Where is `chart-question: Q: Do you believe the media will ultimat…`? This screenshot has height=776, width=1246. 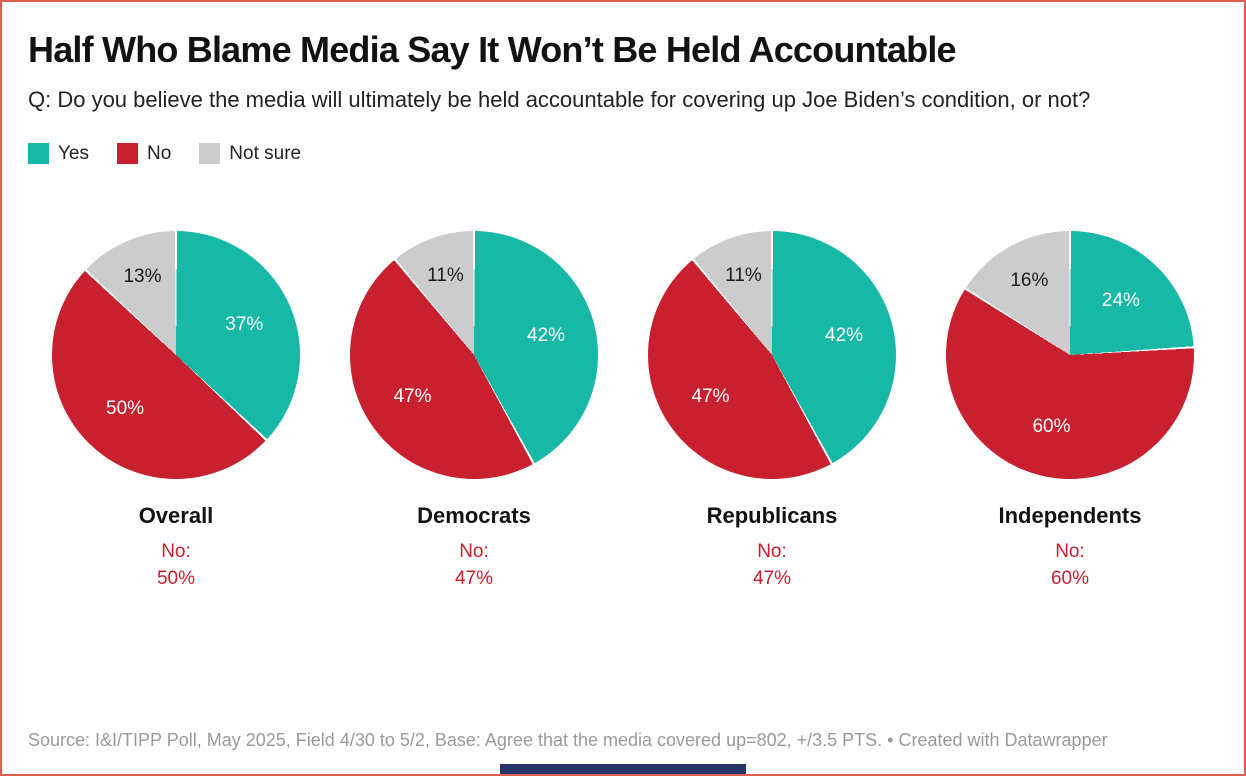 chart-question: Q: Do you believe the media will ultimat… is located at coordinates (559, 100).